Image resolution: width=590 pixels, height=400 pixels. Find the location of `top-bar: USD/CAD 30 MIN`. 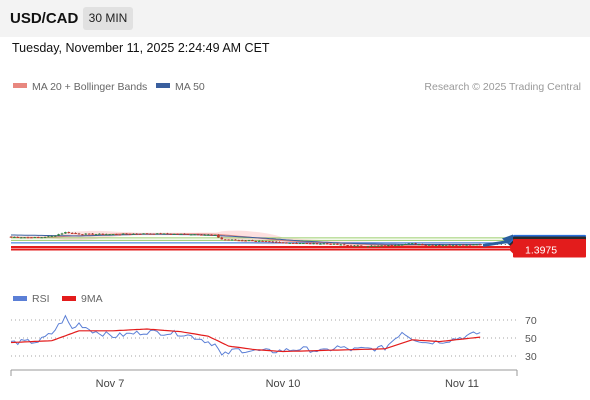

top-bar: USD/CAD 30 MIN is located at coordinates (295, 18).